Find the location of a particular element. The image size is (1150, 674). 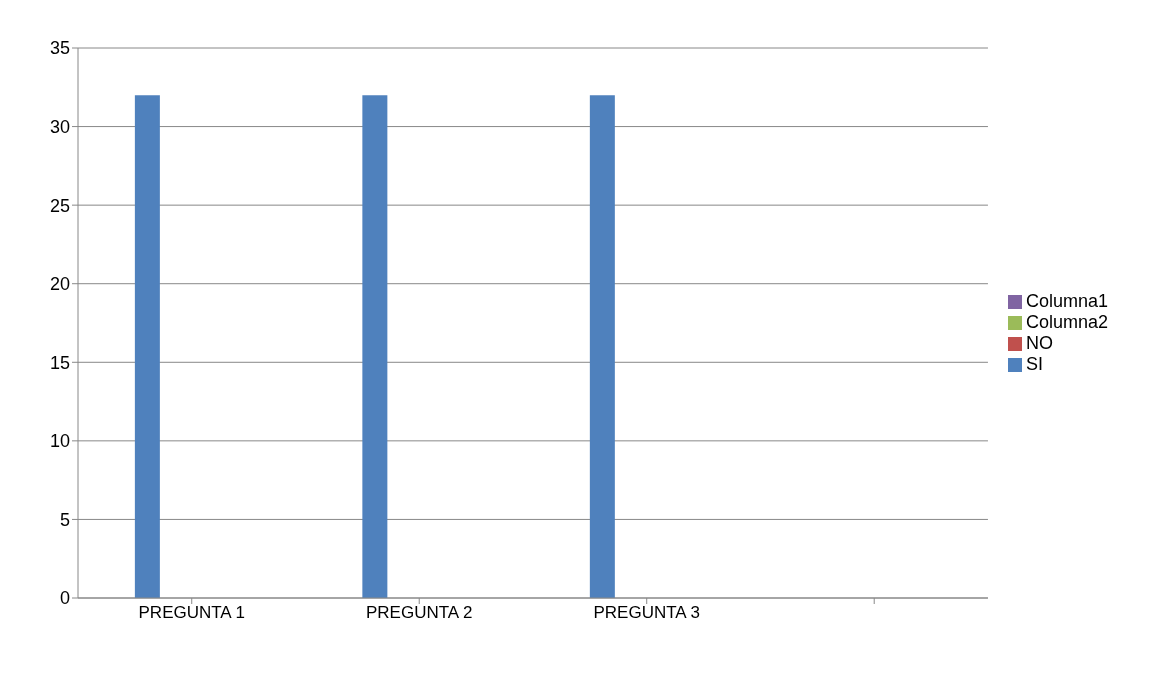

legend-label: SI is located at coordinates (1034, 364).